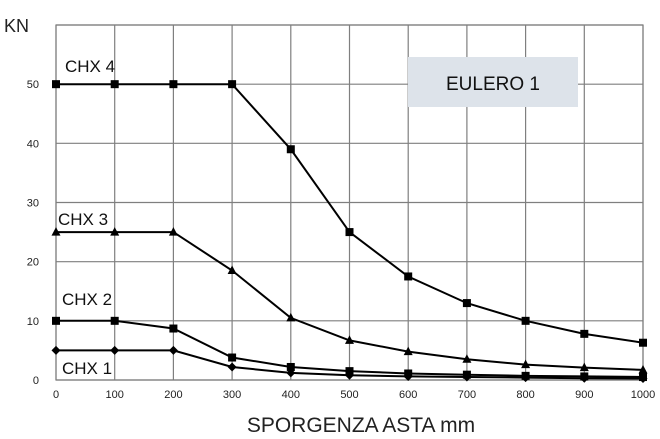  What do you see at coordinates (36, 381) in the screenshot?
I see `y-tick-label-0: 0` at bounding box center [36, 381].